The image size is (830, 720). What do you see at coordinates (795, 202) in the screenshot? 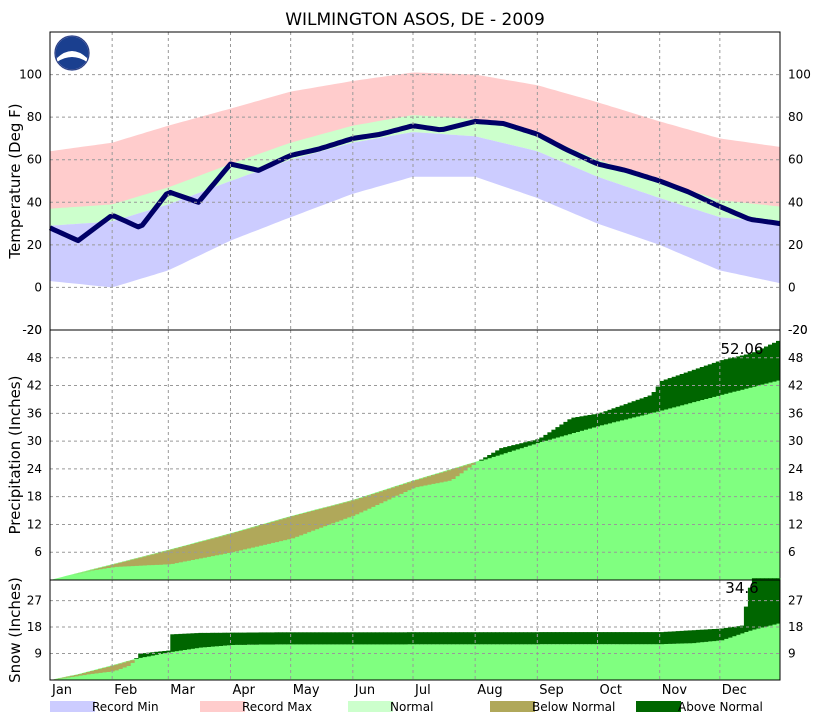
I see `y-tick-label-right: 40` at bounding box center [795, 202].